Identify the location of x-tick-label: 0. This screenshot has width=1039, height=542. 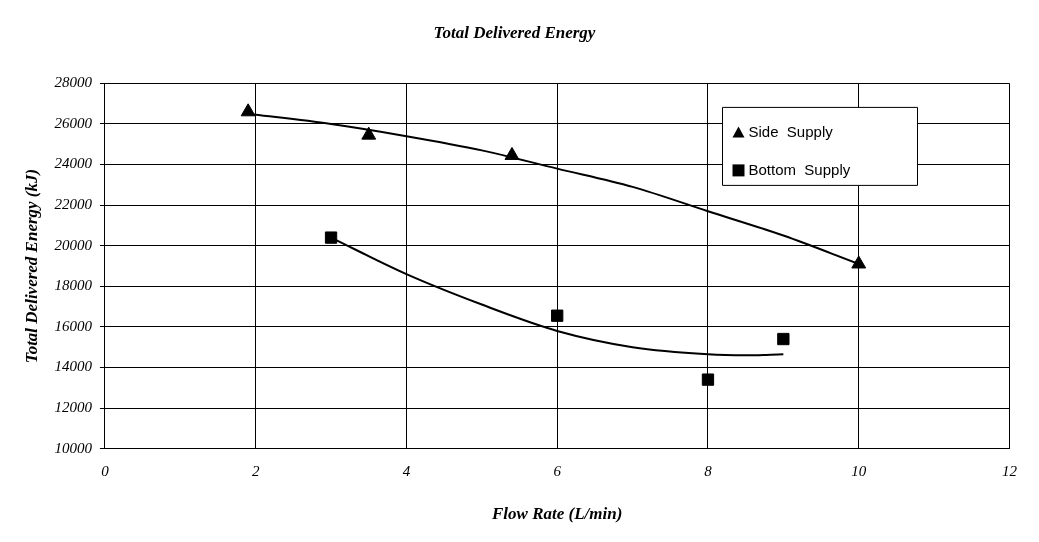
(105, 470).